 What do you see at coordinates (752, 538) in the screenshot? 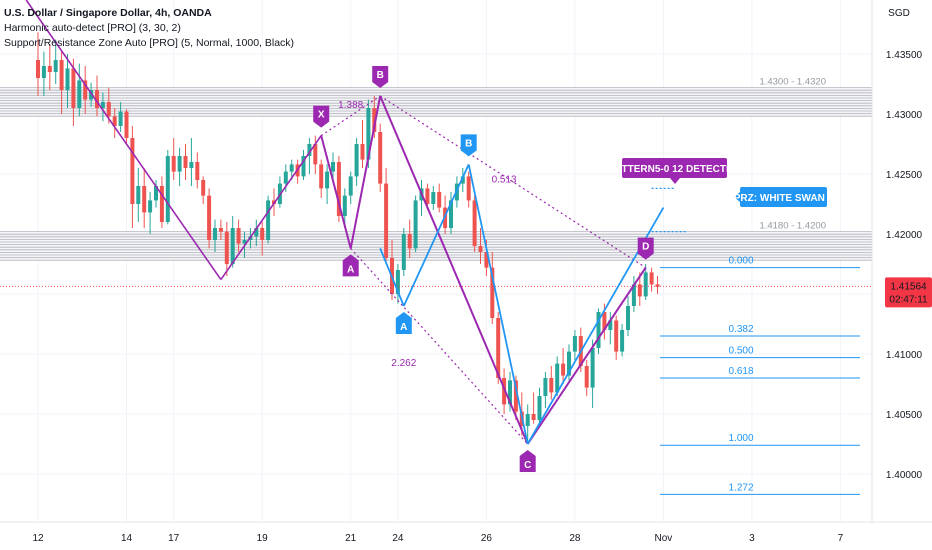
I see `time-tick-label: 3` at bounding box center [752, 538].